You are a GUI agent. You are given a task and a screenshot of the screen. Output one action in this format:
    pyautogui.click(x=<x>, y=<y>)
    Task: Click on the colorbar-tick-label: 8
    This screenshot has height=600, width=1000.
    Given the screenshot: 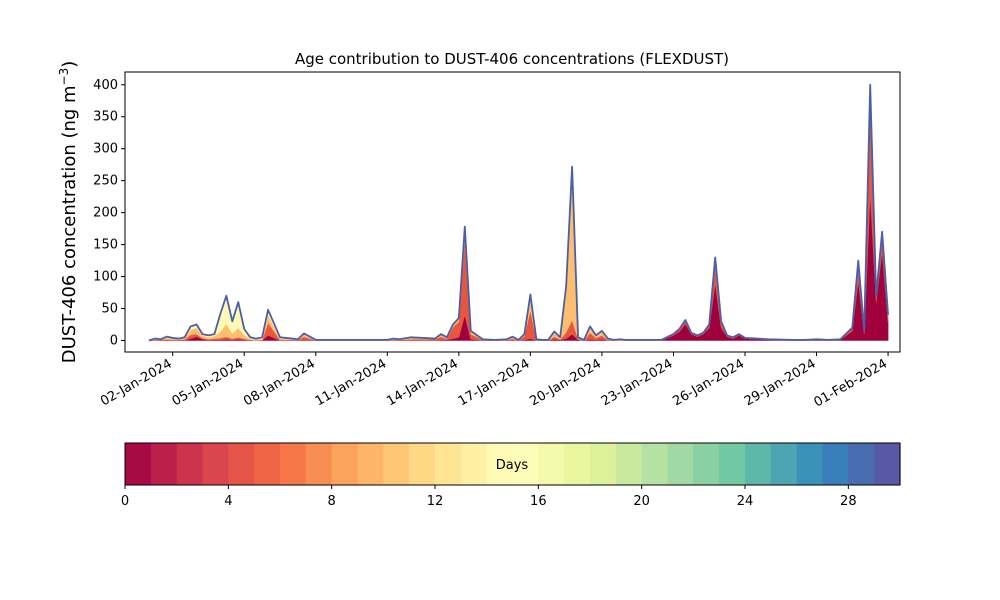 What is the action you would take?
    pyautogui.click(x=332, y=501)
    